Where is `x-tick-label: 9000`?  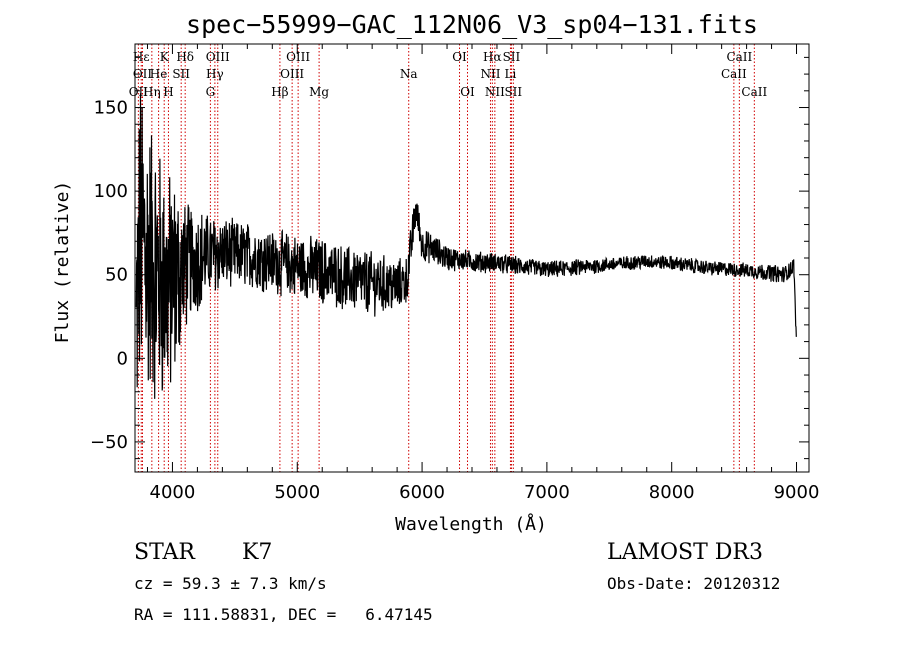 x-tick-label: 9000 is located at coordinates (797, 492).